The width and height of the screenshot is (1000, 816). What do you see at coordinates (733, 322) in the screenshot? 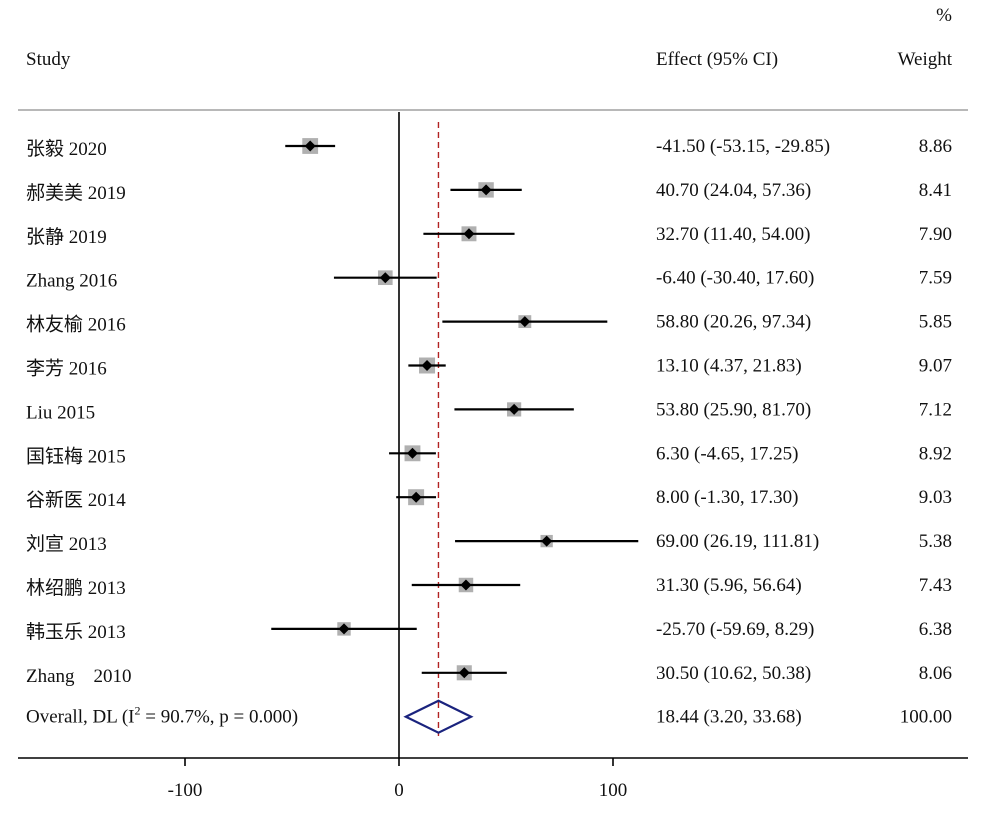
I see `study-effect-text: 58.80 (20.26, 97.34)` at bounding box center [733, 322].